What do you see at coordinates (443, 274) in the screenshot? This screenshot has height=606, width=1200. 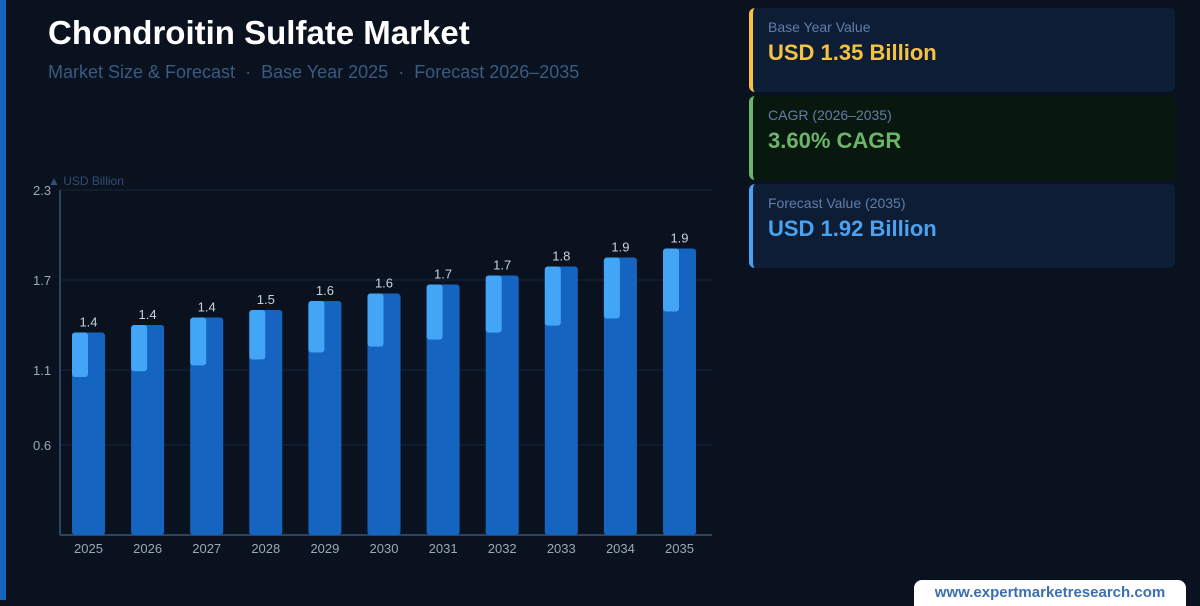 I see `data-label-2031: 1.7` at bounding box center [443, 274].